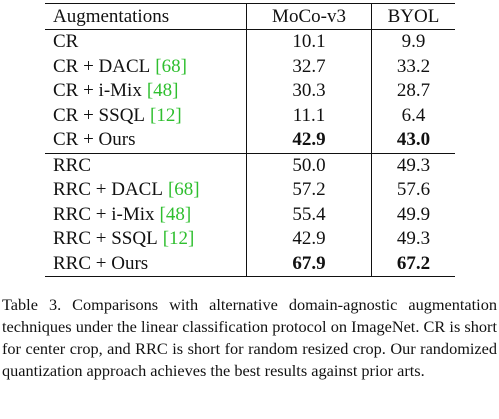 Image resolution: width=499 pixels, height=419 pixels. Describe the element at coordinates (108, 190) in the screenshot. I see `method-name: RRC + DACL` at that location.